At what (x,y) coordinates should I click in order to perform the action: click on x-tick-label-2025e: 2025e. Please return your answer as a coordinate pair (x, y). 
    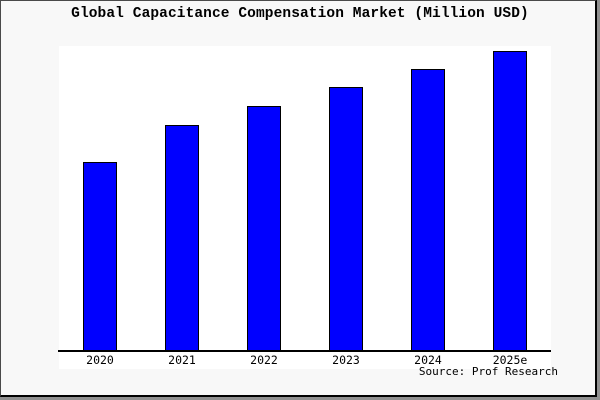
    Looking at the image, I should click on (510, 360).